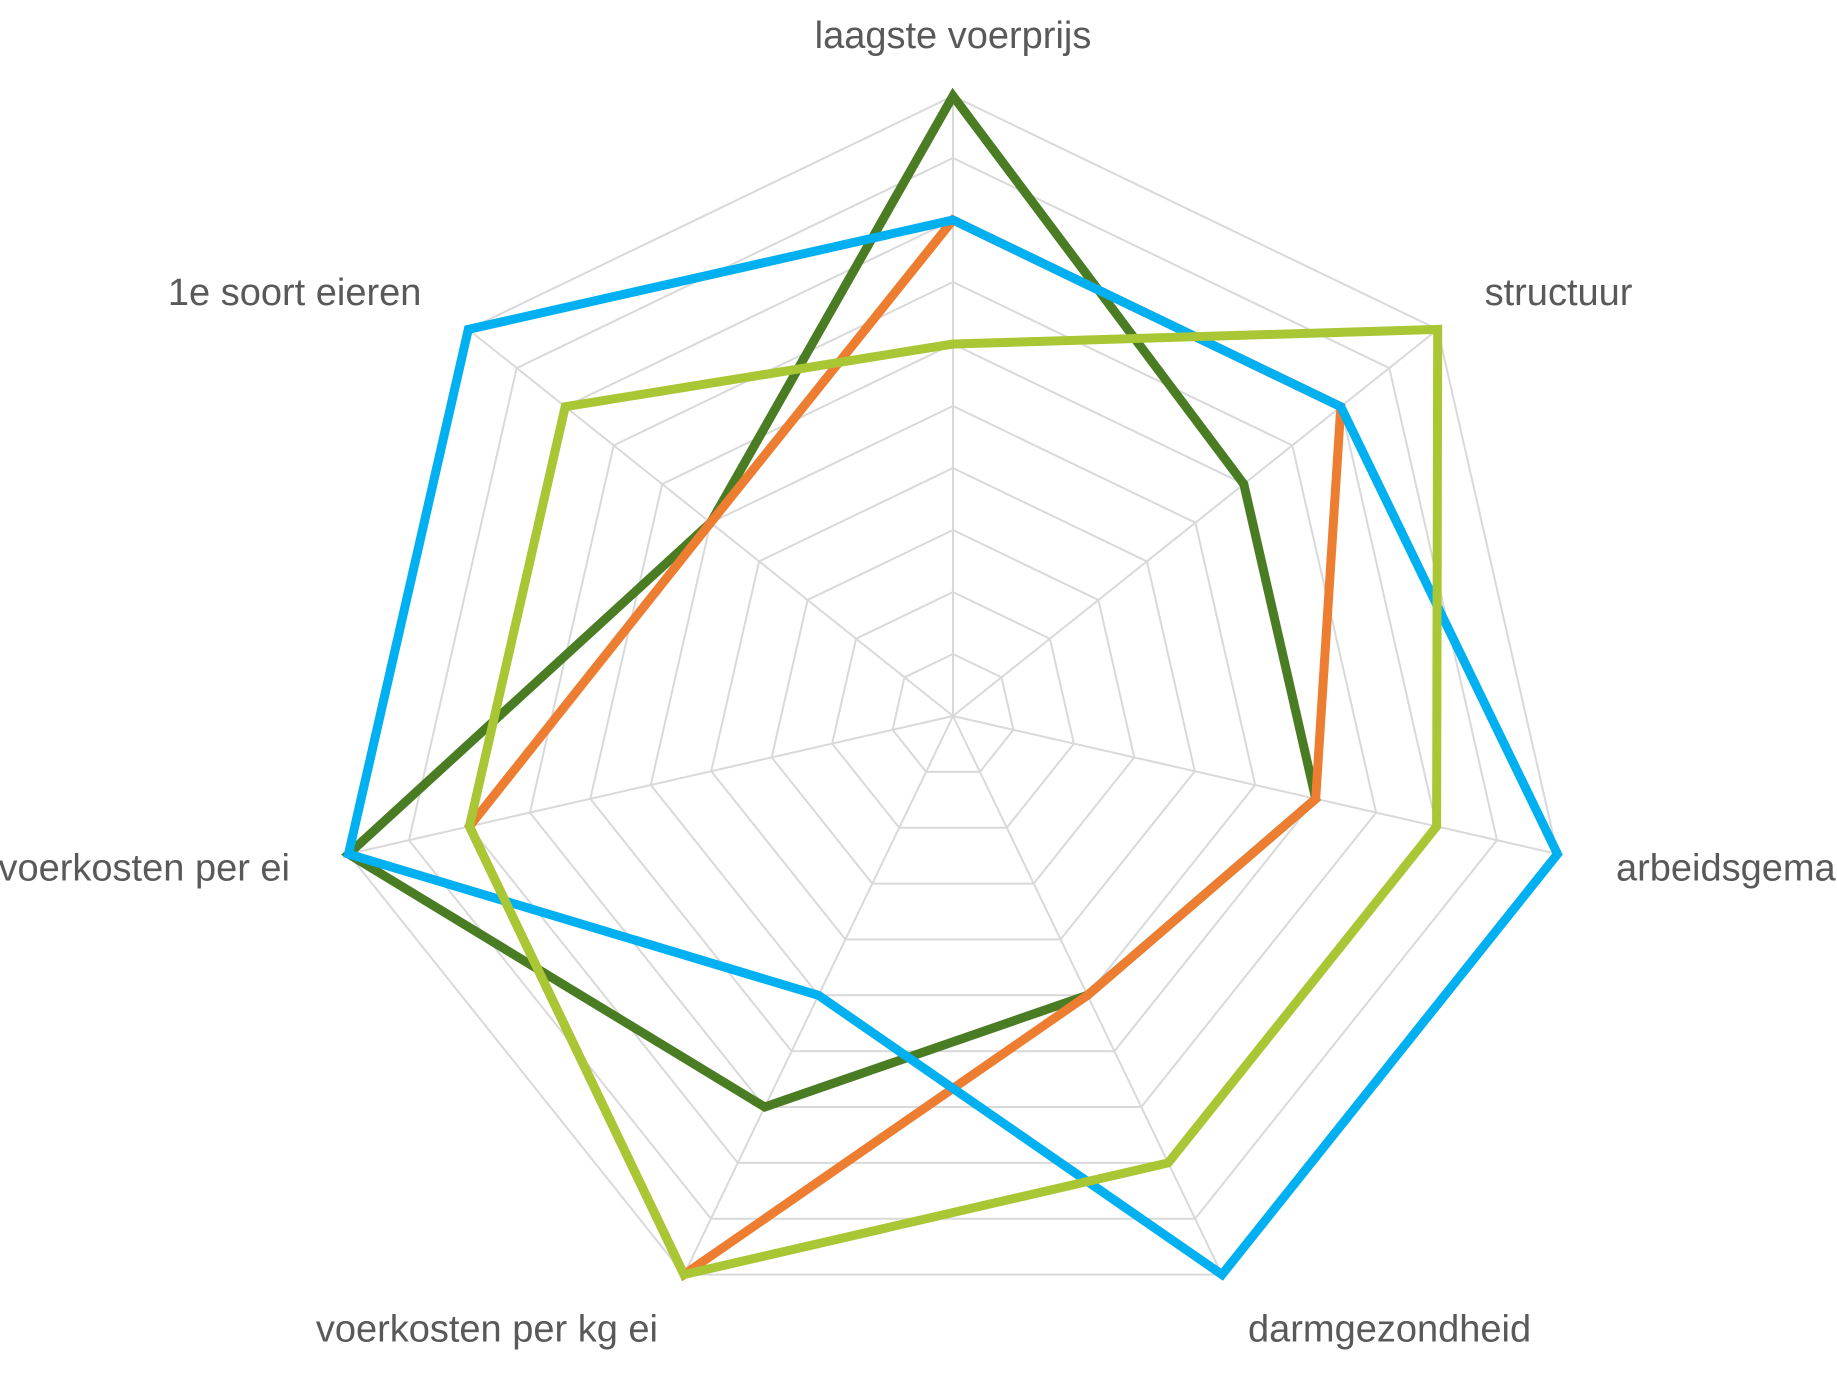 This screenshot has width=1837, height=1375. Describe the element at coordinates (1559, 293) in the screenshot. I see `axis-label: structuur` at that location.